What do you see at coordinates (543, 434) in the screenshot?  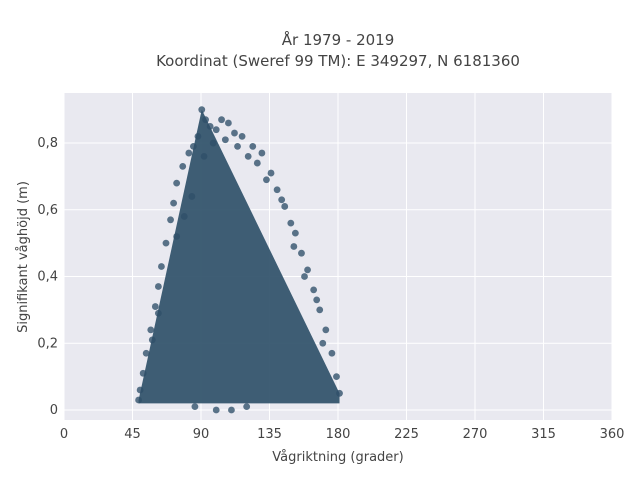 I see `x-tick-label: 315` at bounding box center [543, 434].